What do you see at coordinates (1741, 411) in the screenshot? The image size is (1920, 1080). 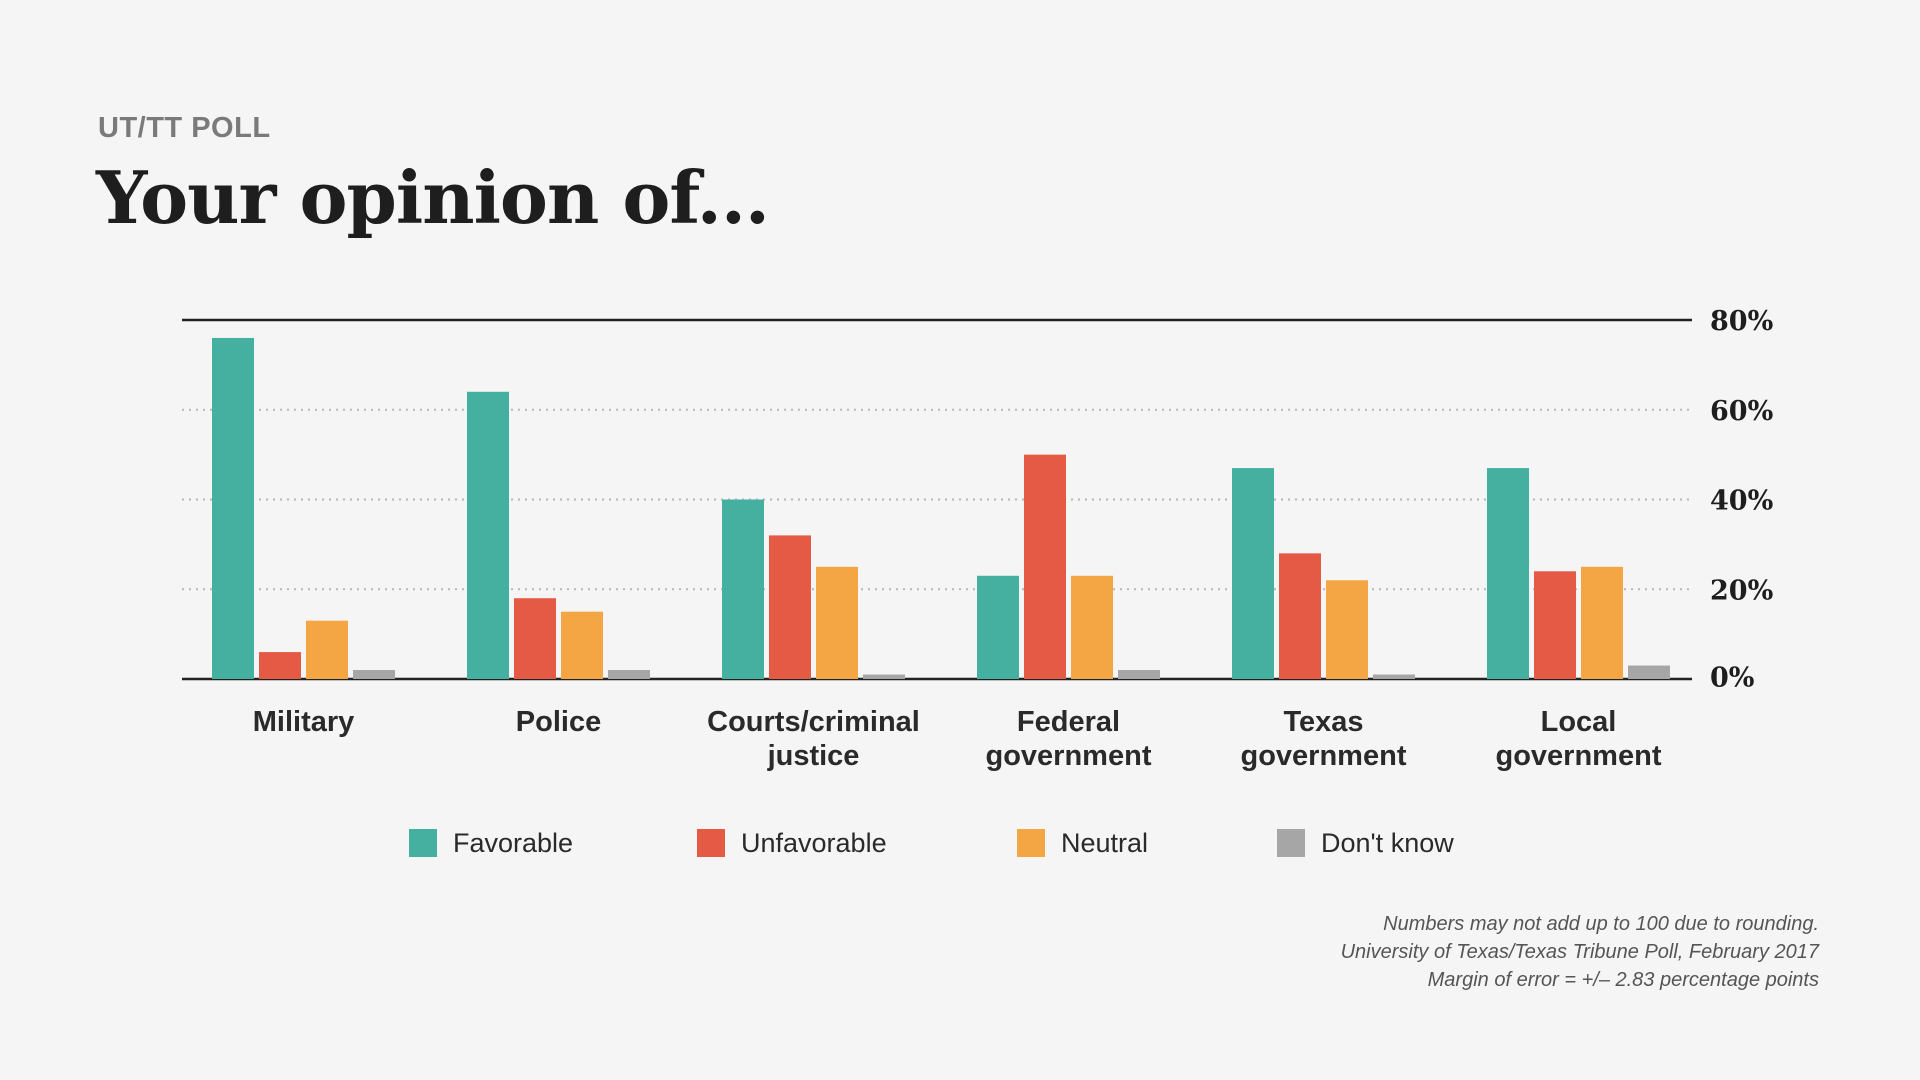 I see `y-tick-label: 60%` at bounding box center [1741, 411].